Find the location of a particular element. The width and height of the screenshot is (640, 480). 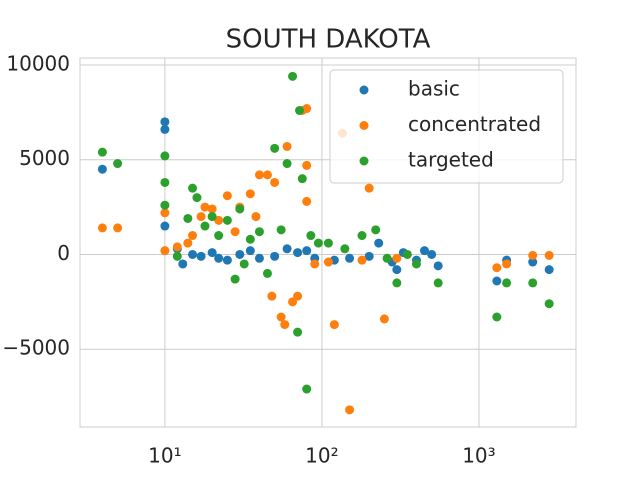

y-tick-label: 10000 is located at coordinates (38, 63).